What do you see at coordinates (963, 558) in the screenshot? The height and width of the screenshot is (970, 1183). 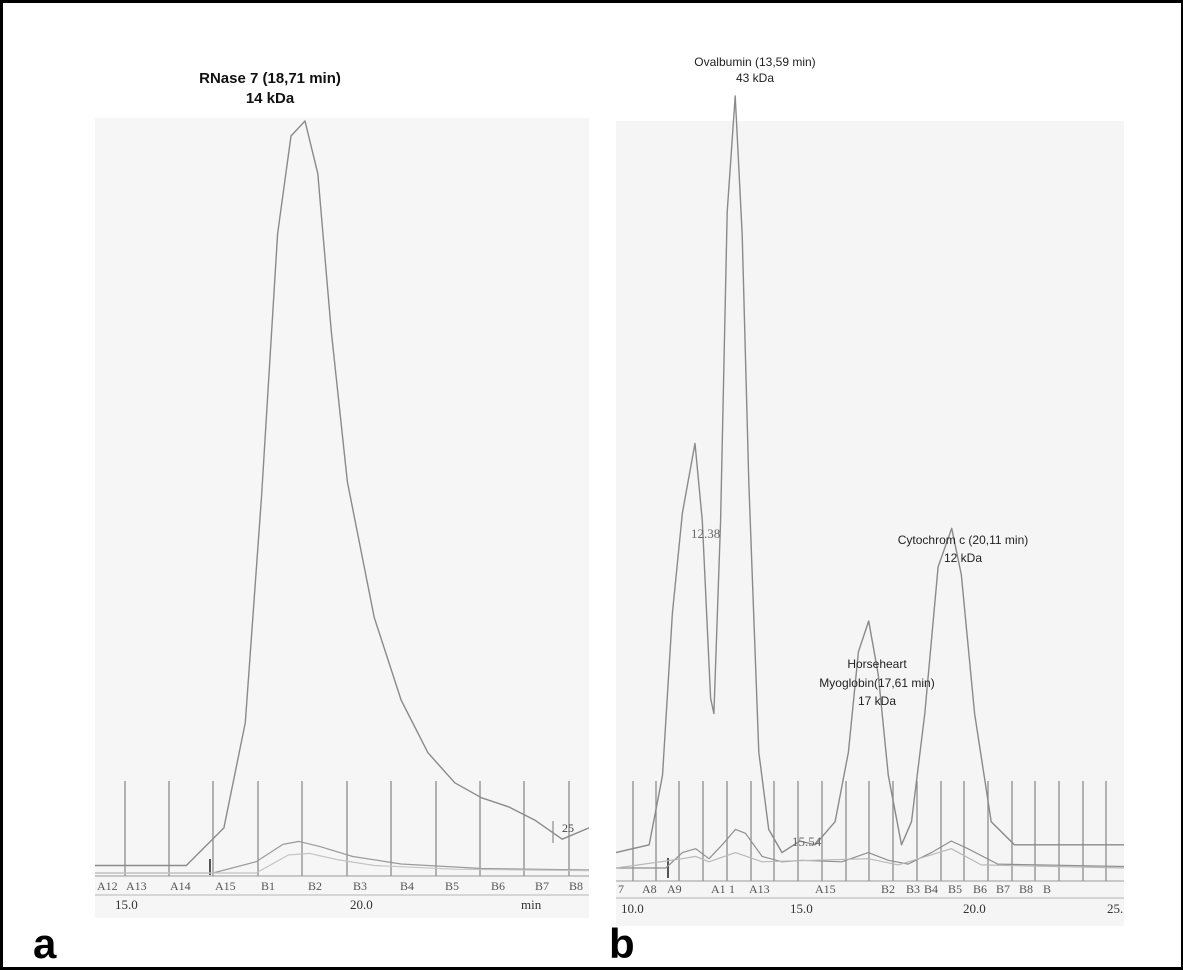 I see `peak-label-cytochrome-mass: 12 kDa` at bounding box center [963, 558].